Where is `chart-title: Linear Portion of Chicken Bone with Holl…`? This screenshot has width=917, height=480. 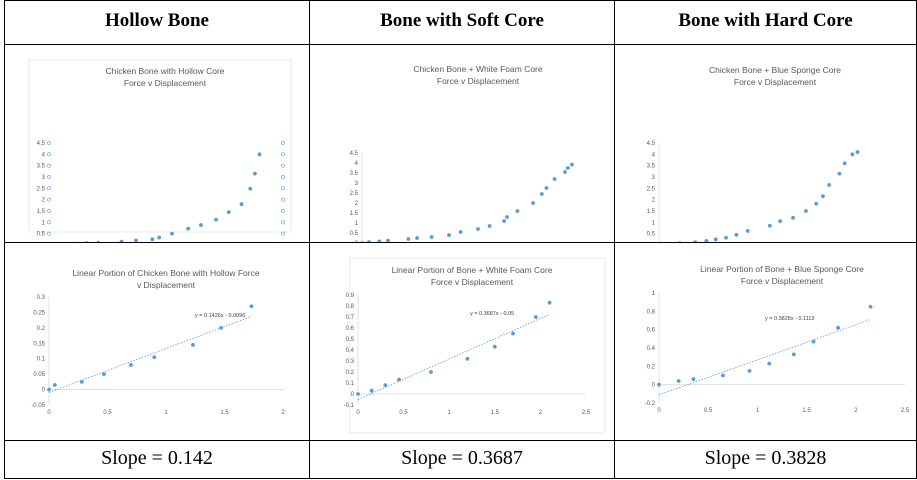
chart-title: Linear Portion of Chicken Bone with Holl… is located at coordinates (165, 273).